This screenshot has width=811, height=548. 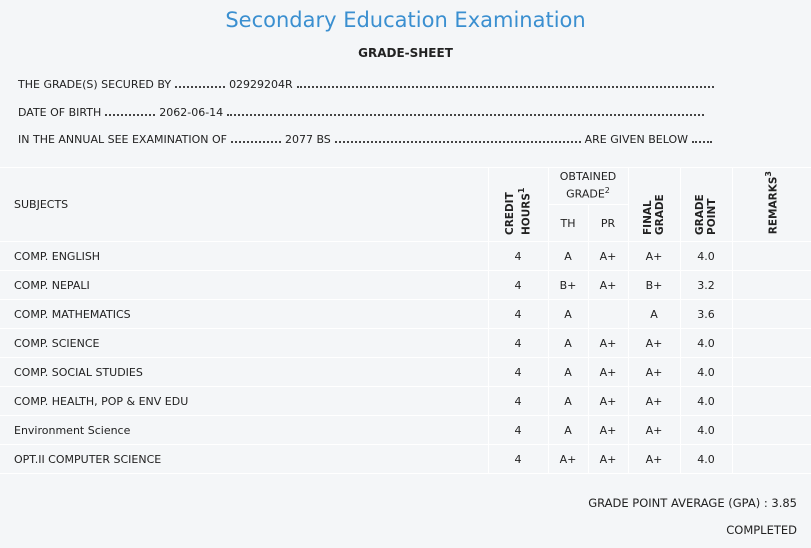 I want to click on header-text: TH, so click(x=568, y=223).